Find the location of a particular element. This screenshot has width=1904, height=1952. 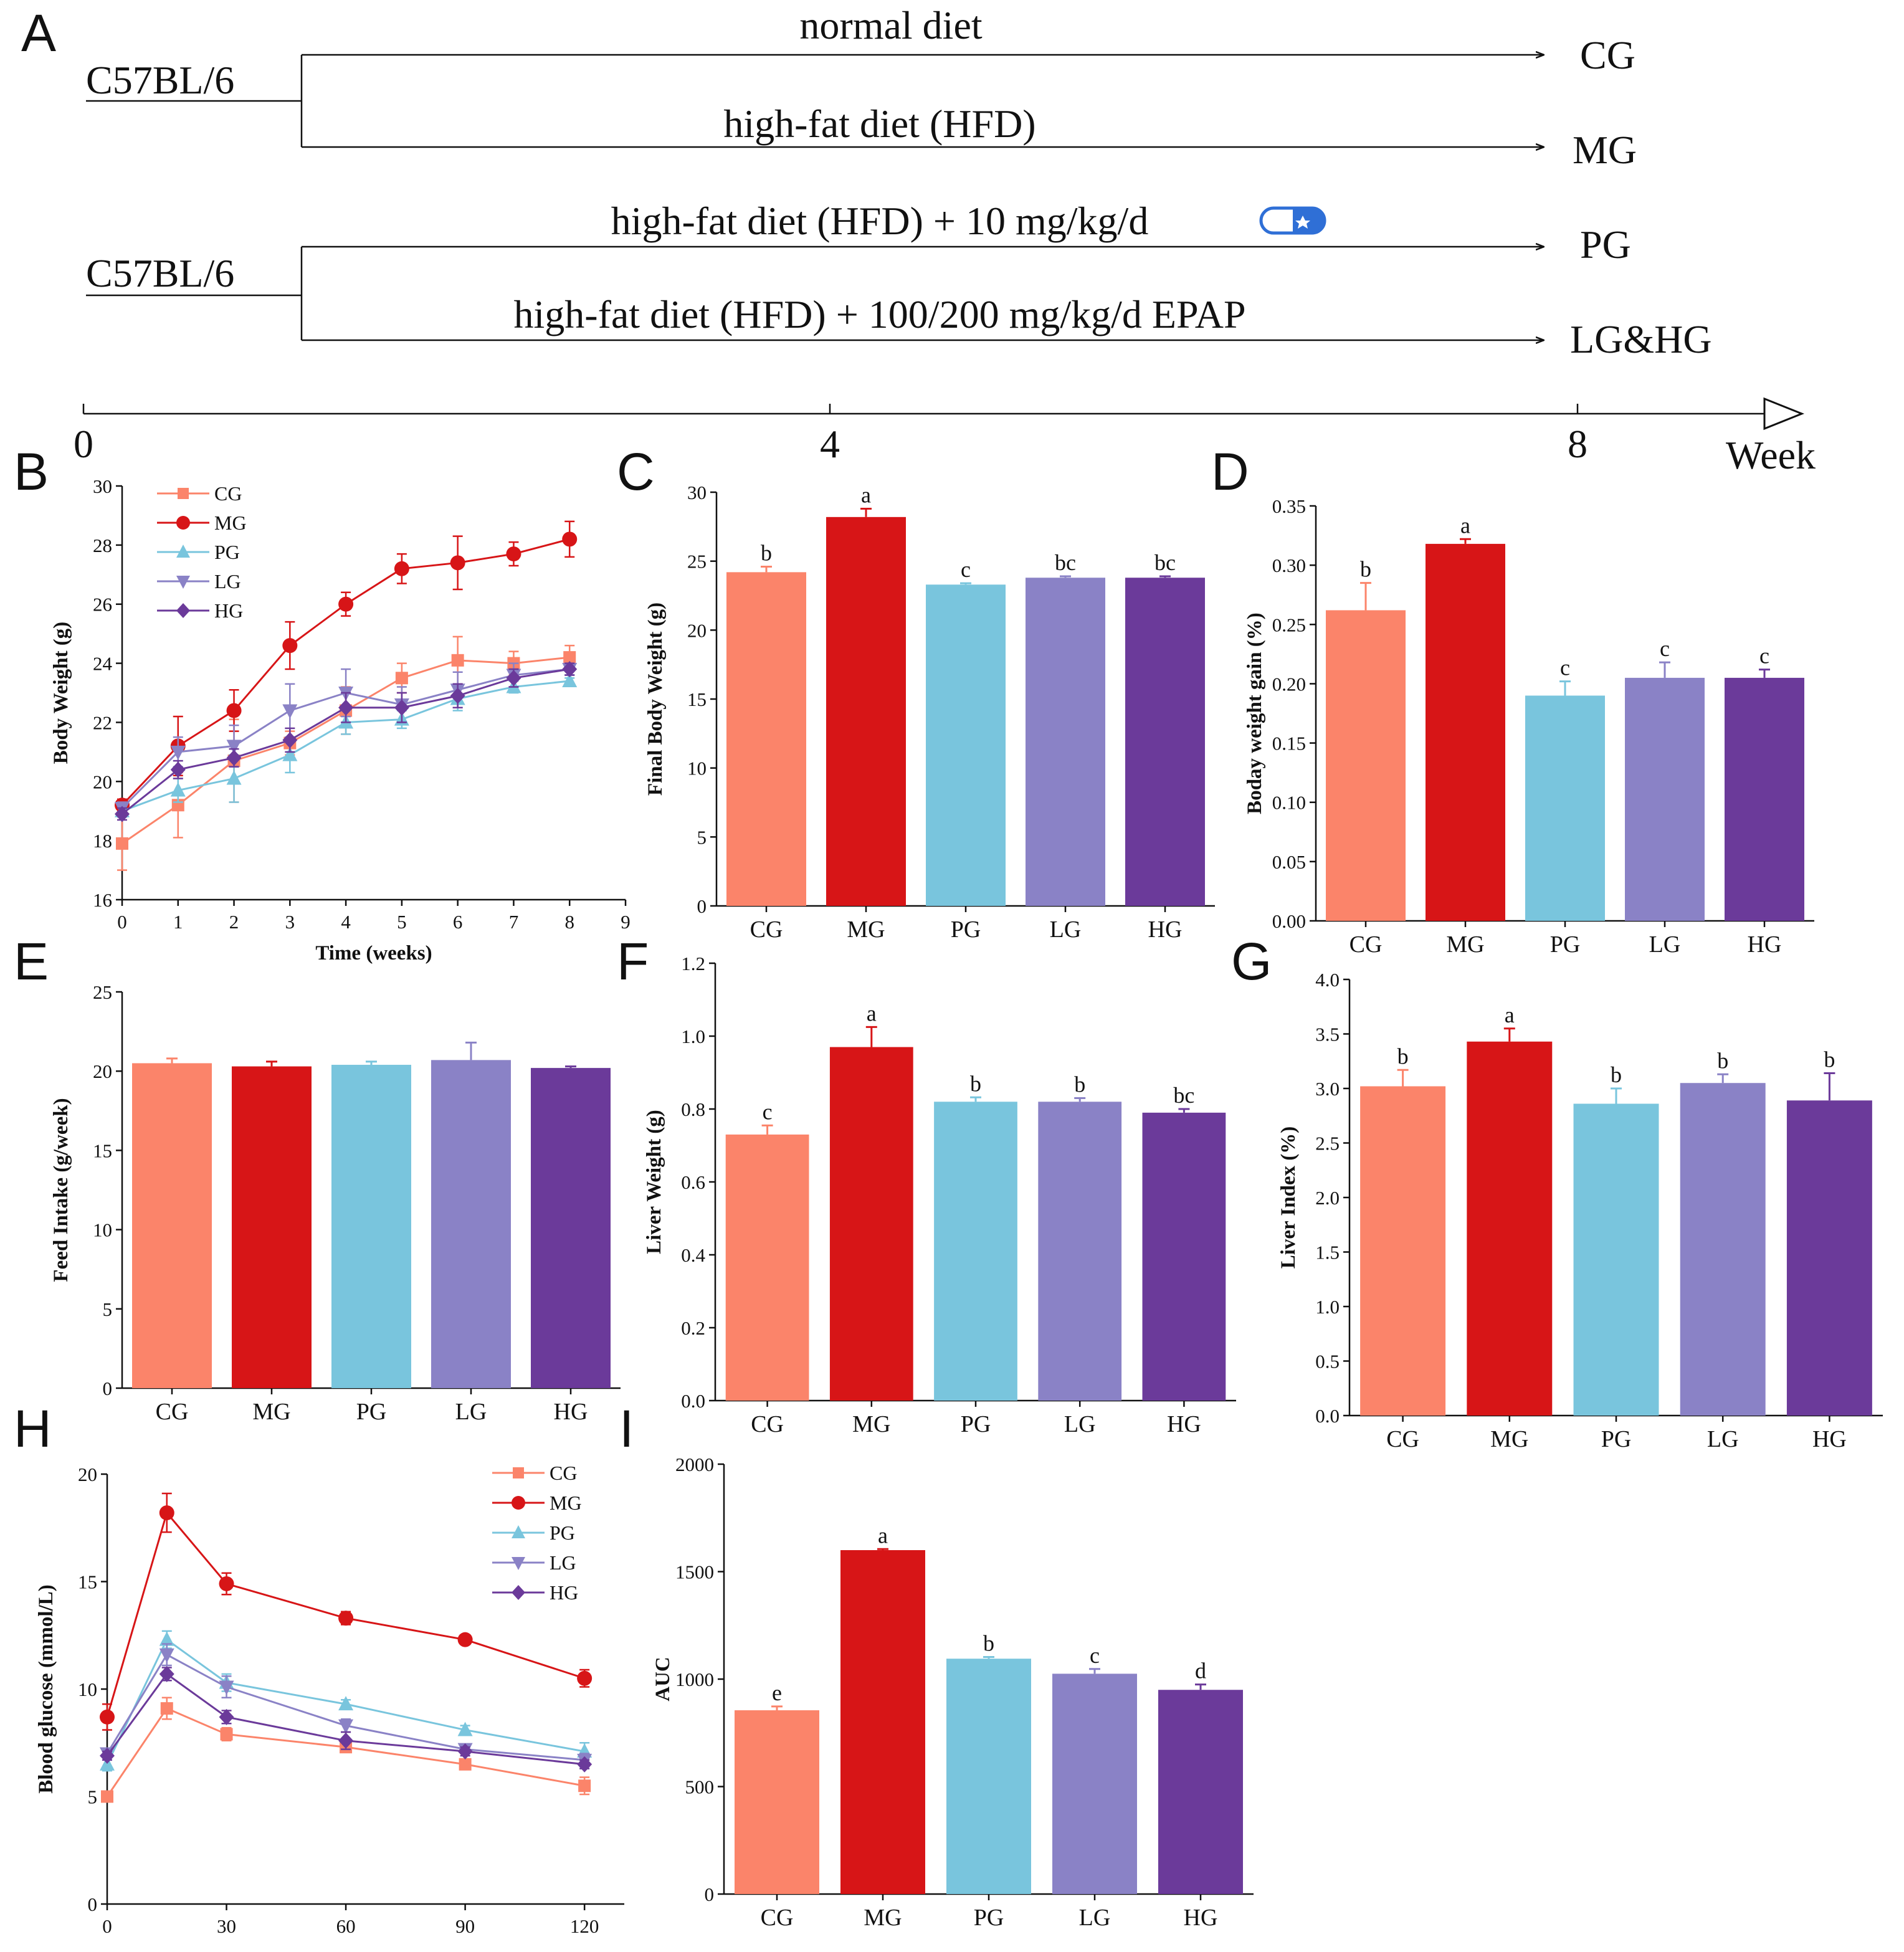

timeline-tick-8: 8 is located at coordinates (1577, 444).